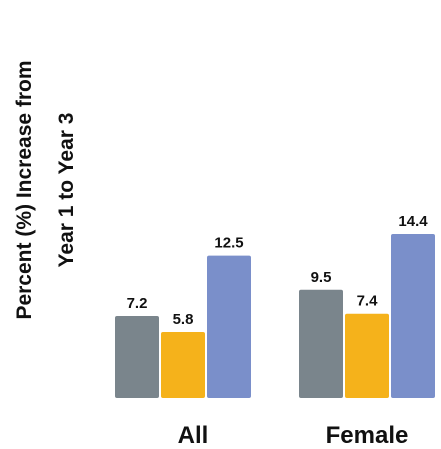  Describe the element at coordinates (293, 435) in the screenshot. I see `category-axis: All Female` at that location.